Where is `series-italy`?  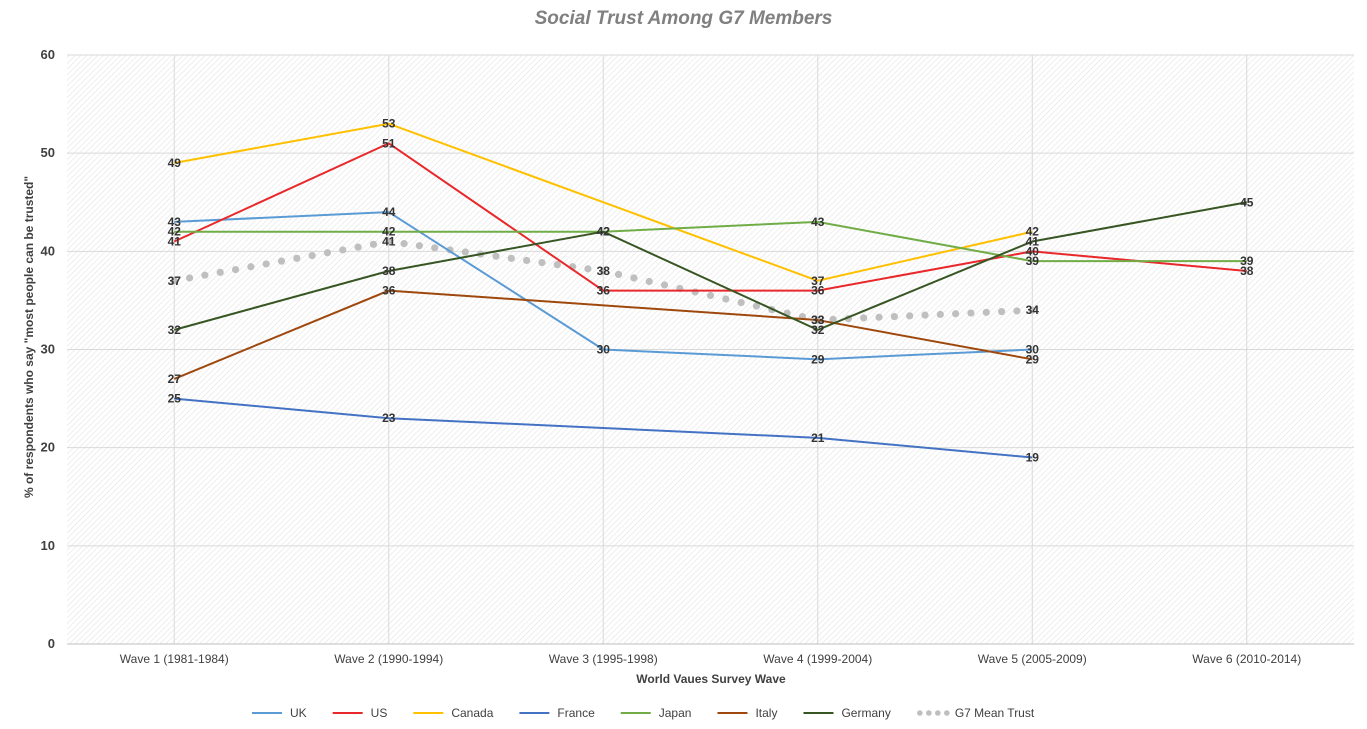 series-italy is located at coordinates (603, 334).